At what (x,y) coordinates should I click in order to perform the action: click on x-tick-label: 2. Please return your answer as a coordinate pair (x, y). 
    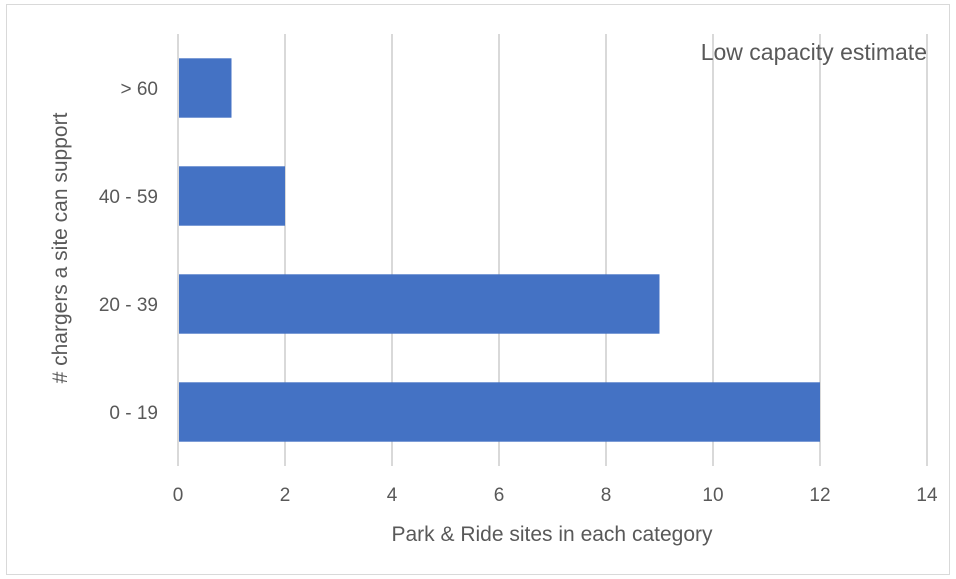
    Looking at the image, I should click on (285, 495).